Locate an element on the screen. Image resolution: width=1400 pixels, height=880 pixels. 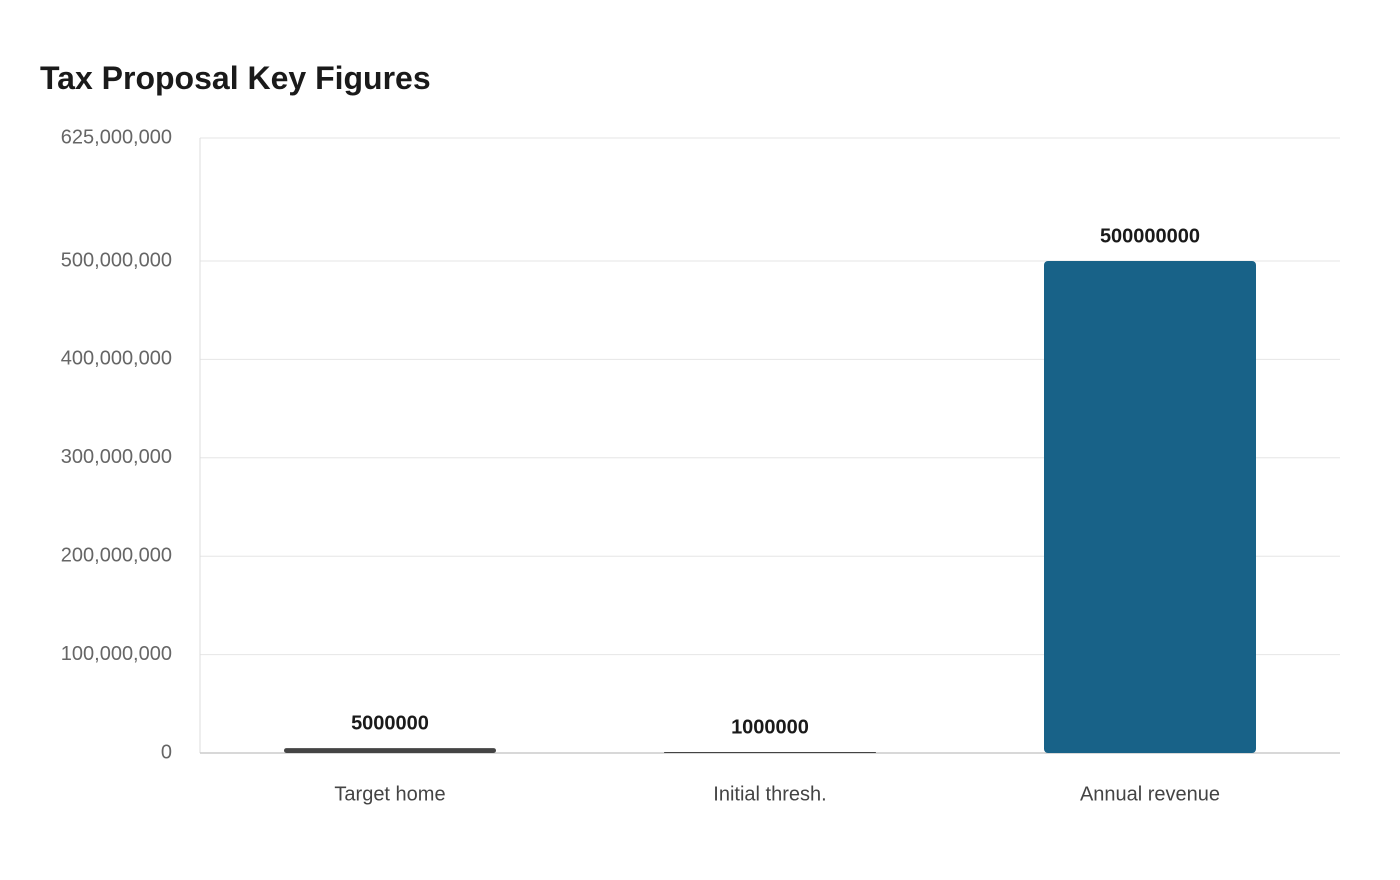
value-label: 5000000 is located at coordinates (390, 723).